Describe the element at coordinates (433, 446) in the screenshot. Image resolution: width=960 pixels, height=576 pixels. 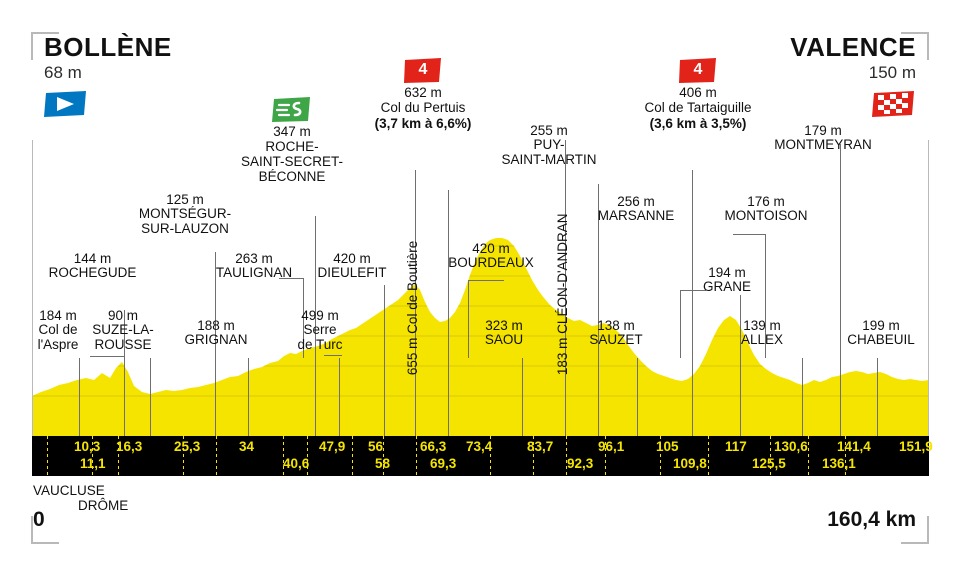
I see `km-label: 66,3` at that location.